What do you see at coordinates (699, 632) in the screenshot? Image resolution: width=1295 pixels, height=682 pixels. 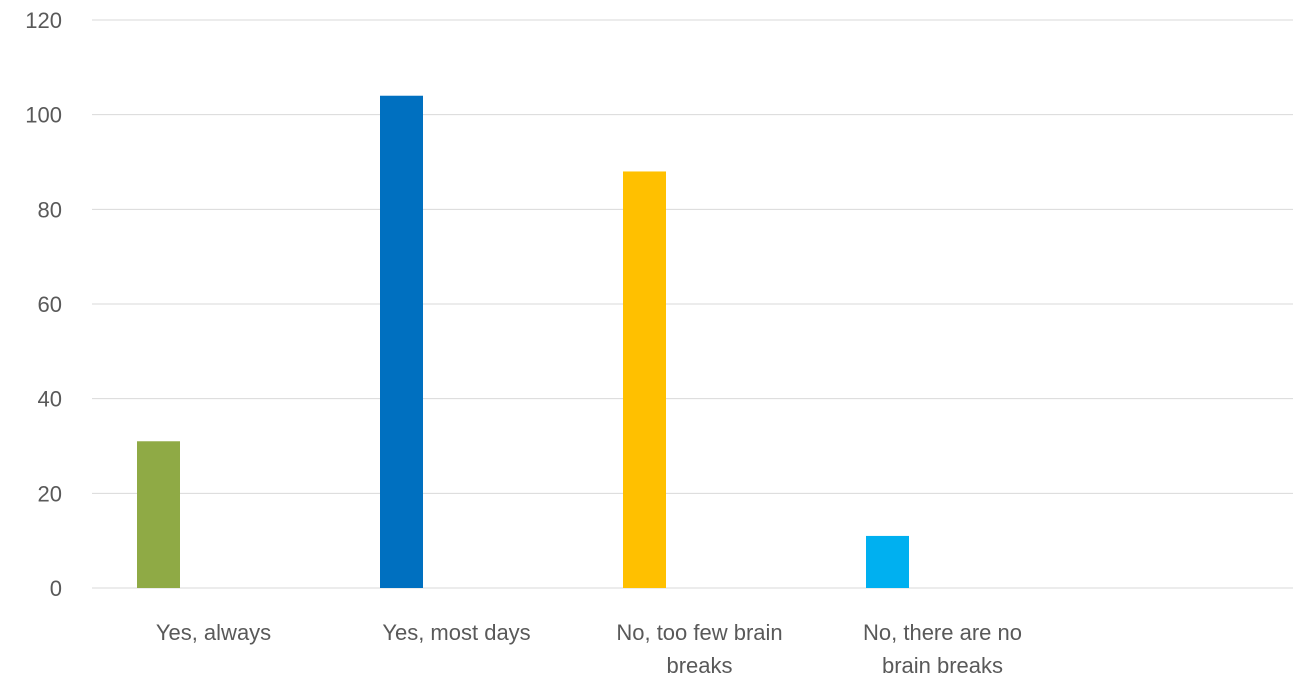 I see `category-label-line: No, too few brain` at bounding box center [699, 632].